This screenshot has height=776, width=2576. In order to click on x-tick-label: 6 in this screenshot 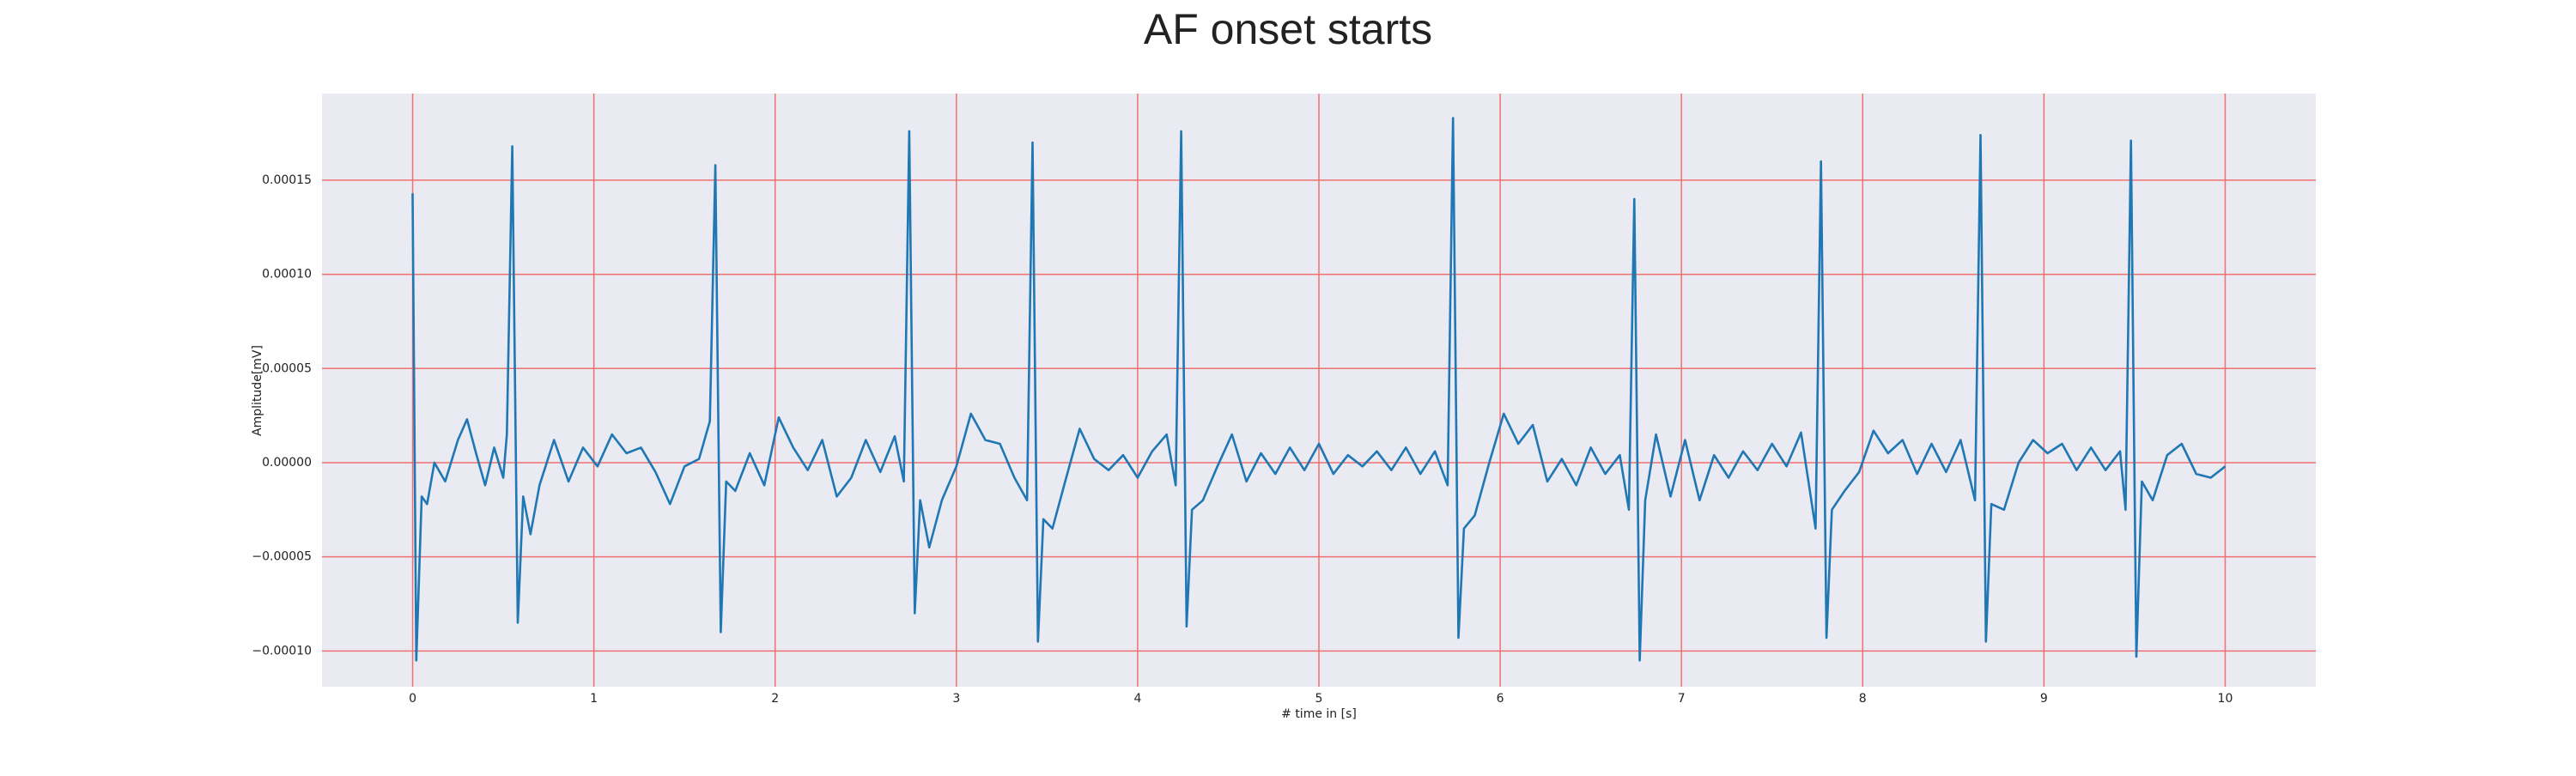, I will do `click(1500, 699)`.